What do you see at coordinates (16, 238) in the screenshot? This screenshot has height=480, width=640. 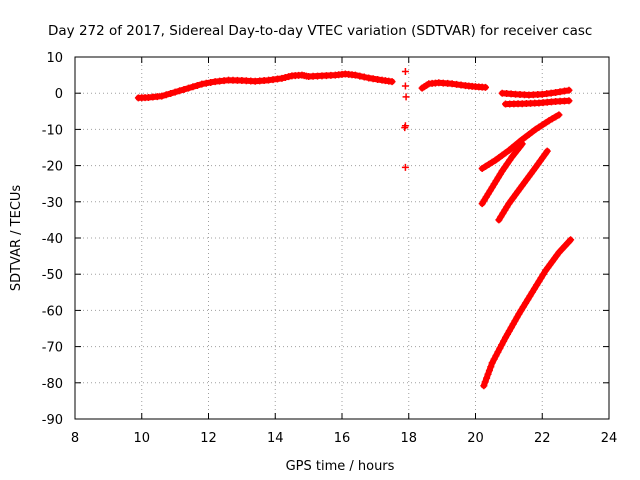 I see `y-axis-label: SDTVAR / TECUs` at bounding box center [16, 238].